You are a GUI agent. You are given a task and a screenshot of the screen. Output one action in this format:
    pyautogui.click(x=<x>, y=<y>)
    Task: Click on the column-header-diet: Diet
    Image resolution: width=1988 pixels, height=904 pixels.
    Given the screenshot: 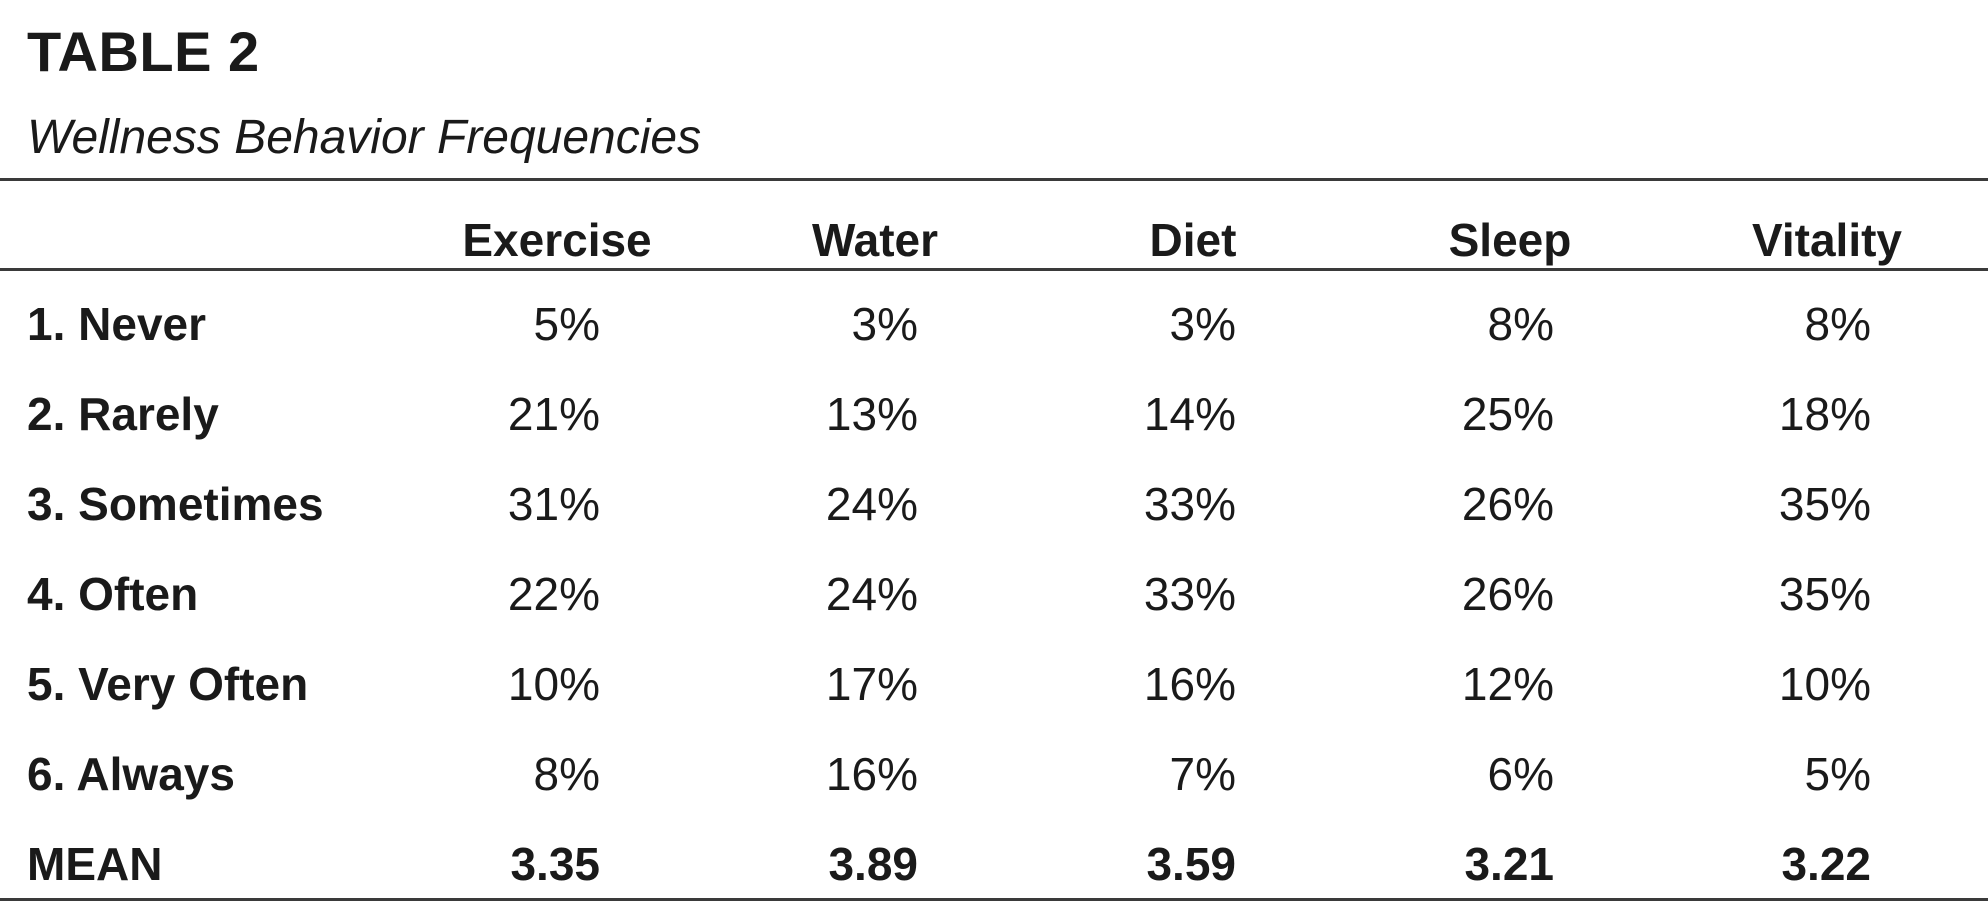 What is the action you would take?
    pyautogui.click(x=1193, y=240)
    